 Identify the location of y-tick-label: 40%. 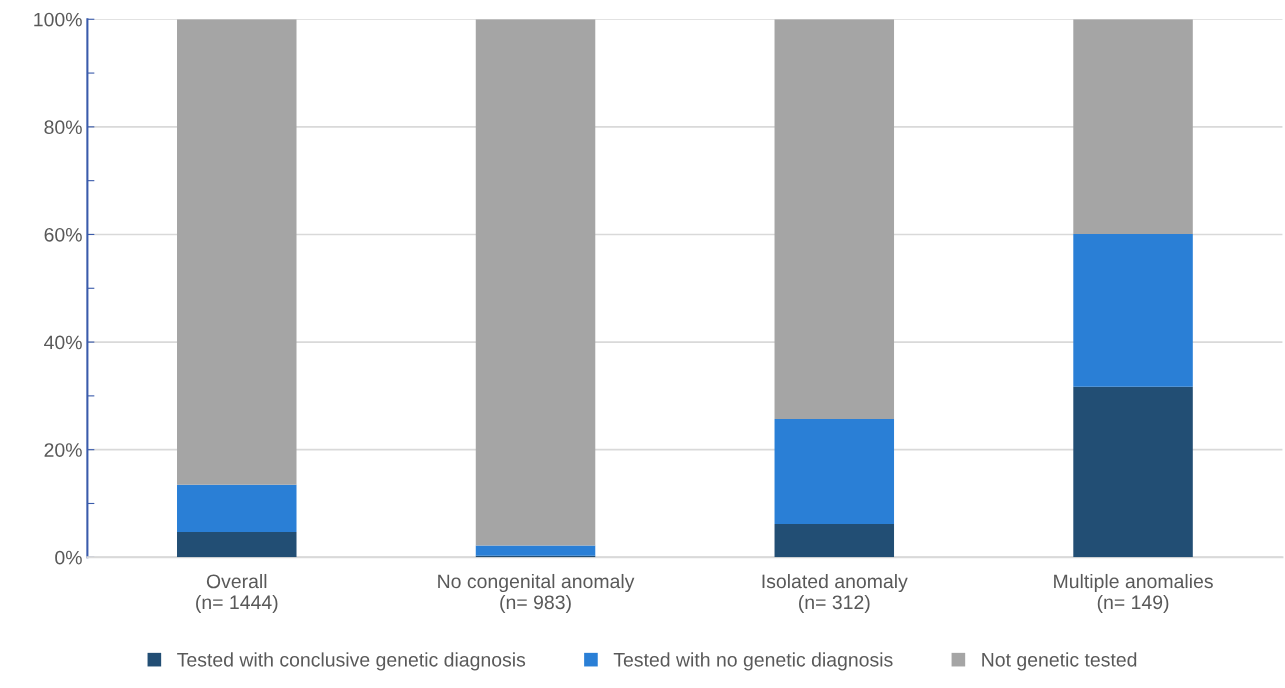
(63, 342).